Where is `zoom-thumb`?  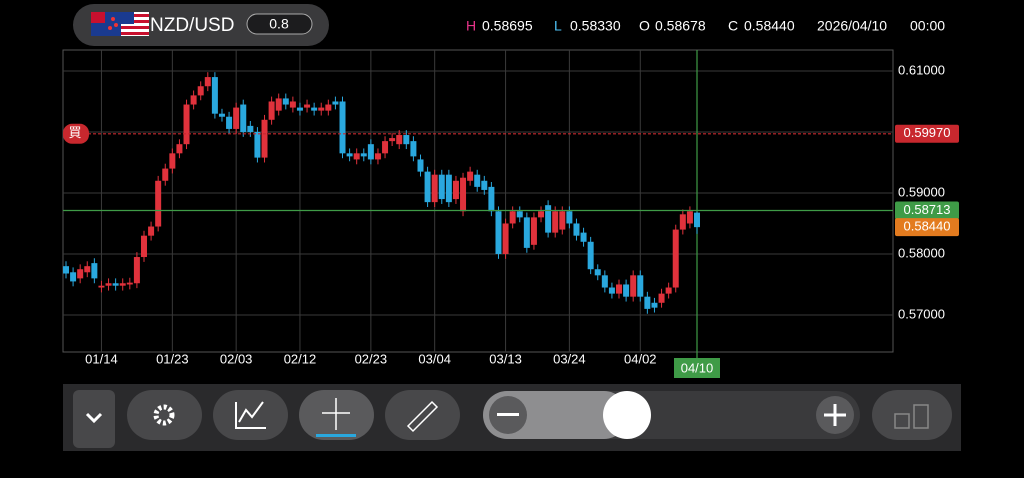 zoom-thumb is located at coordinates (627, 415).